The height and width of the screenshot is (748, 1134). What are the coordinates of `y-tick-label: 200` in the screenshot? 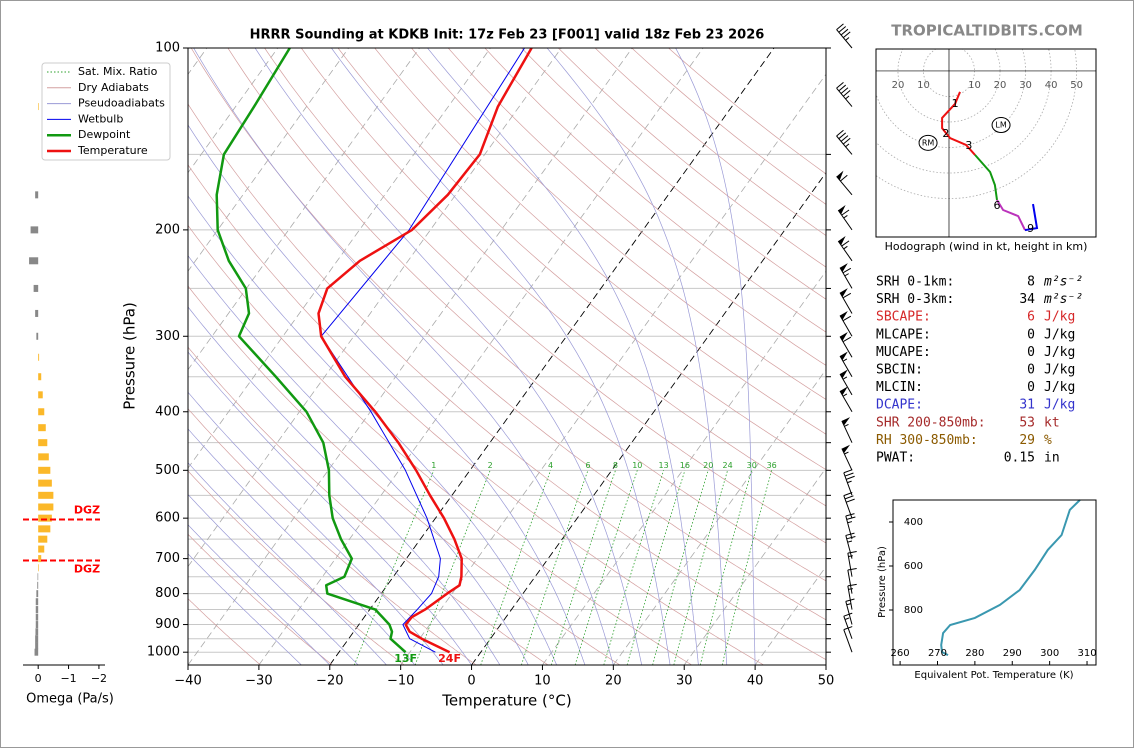 It's located at (167, 229).